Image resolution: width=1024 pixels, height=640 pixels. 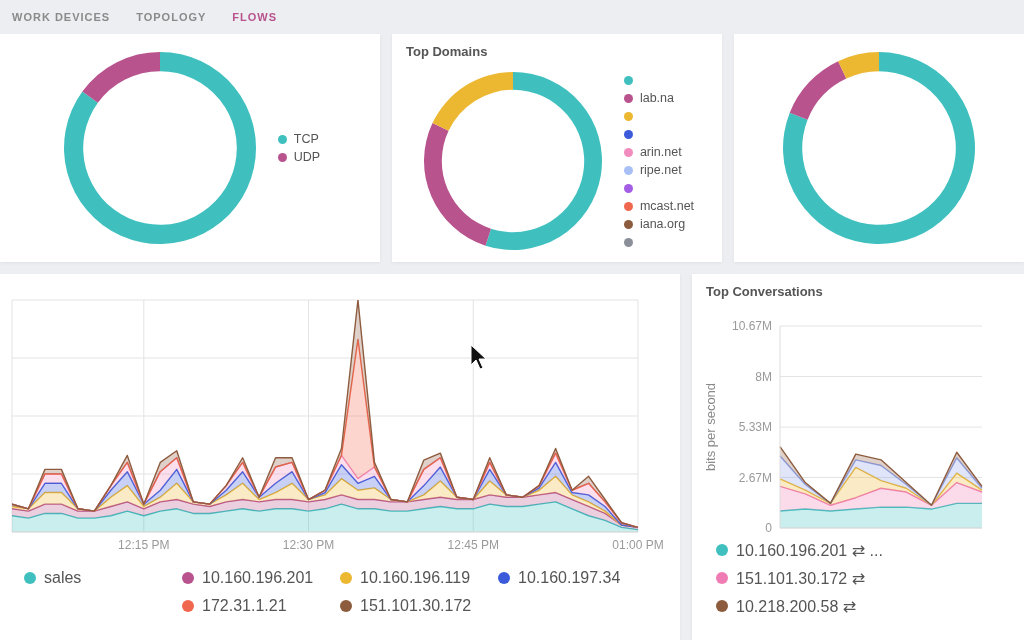 What do you see at coordinates (656, 98) in the screenshot?
I see `legend-label: lab.na` at bounding box center [656, 98].